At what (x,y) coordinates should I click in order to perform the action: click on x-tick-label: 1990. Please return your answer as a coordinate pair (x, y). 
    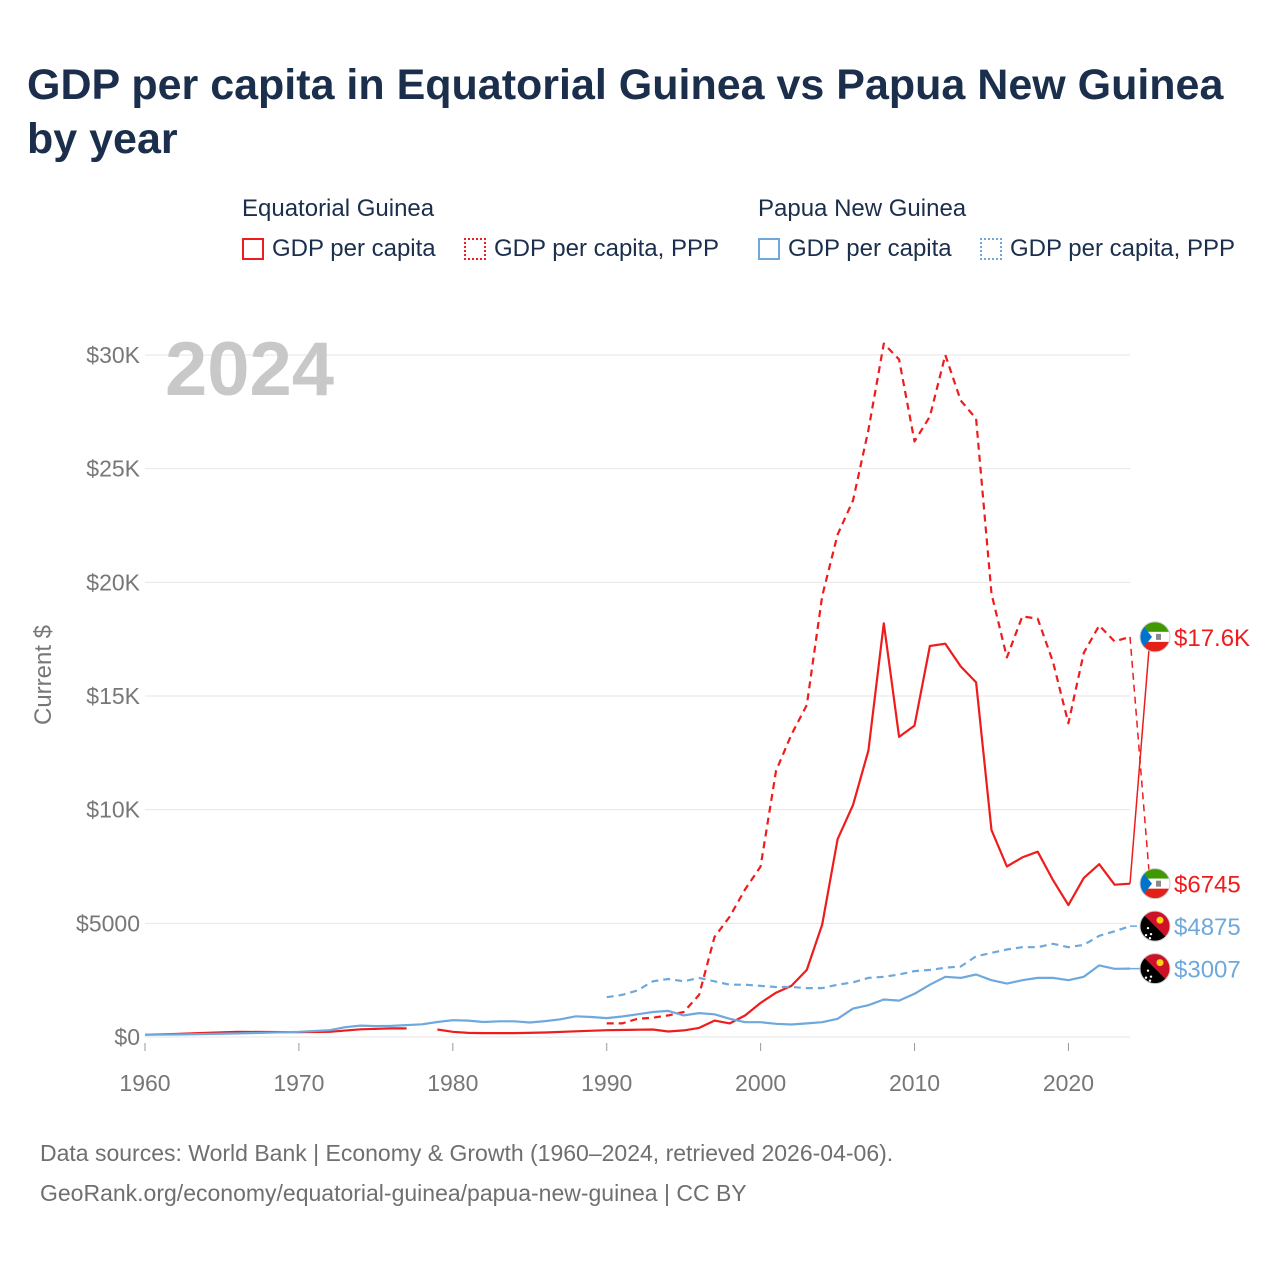
    Looking at the image, I should click on (606, 1083).